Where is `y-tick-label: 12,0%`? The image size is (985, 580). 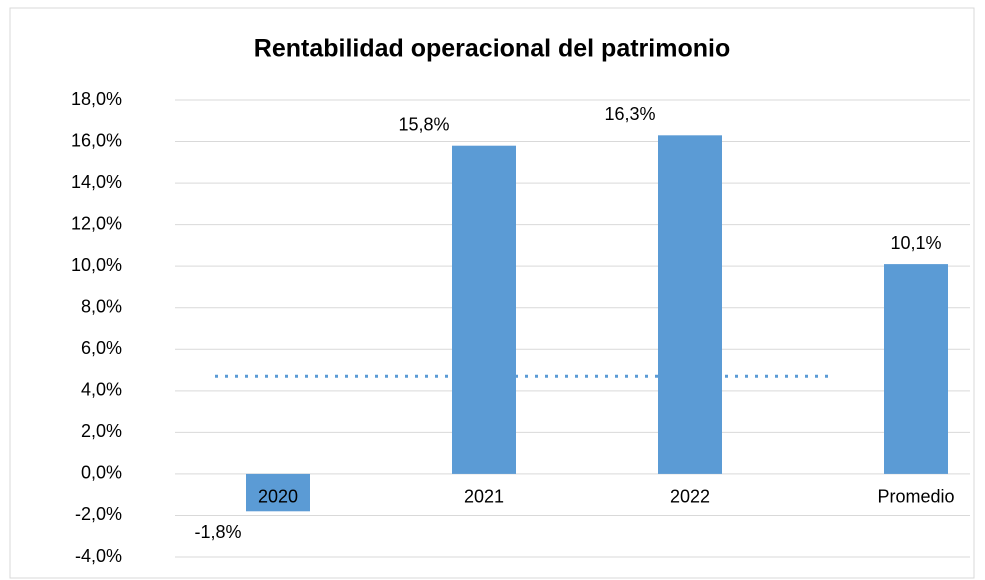 y-tick-label: 12,0% is located at coordinates (96, 223).